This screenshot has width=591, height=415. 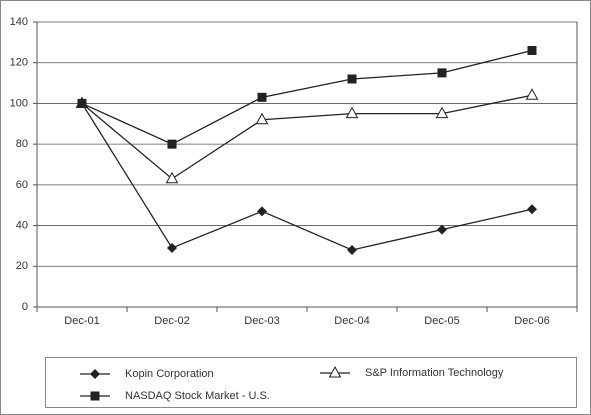 I want to click on x-tick-label: Dec-02, so click(x=171, y=321).